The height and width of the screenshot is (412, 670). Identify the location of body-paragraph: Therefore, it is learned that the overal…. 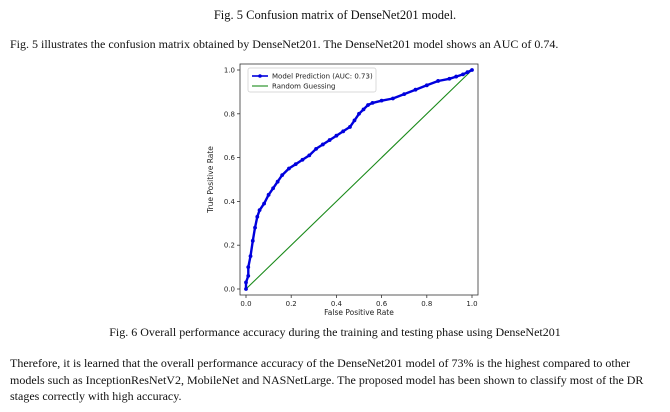
(327, 379).